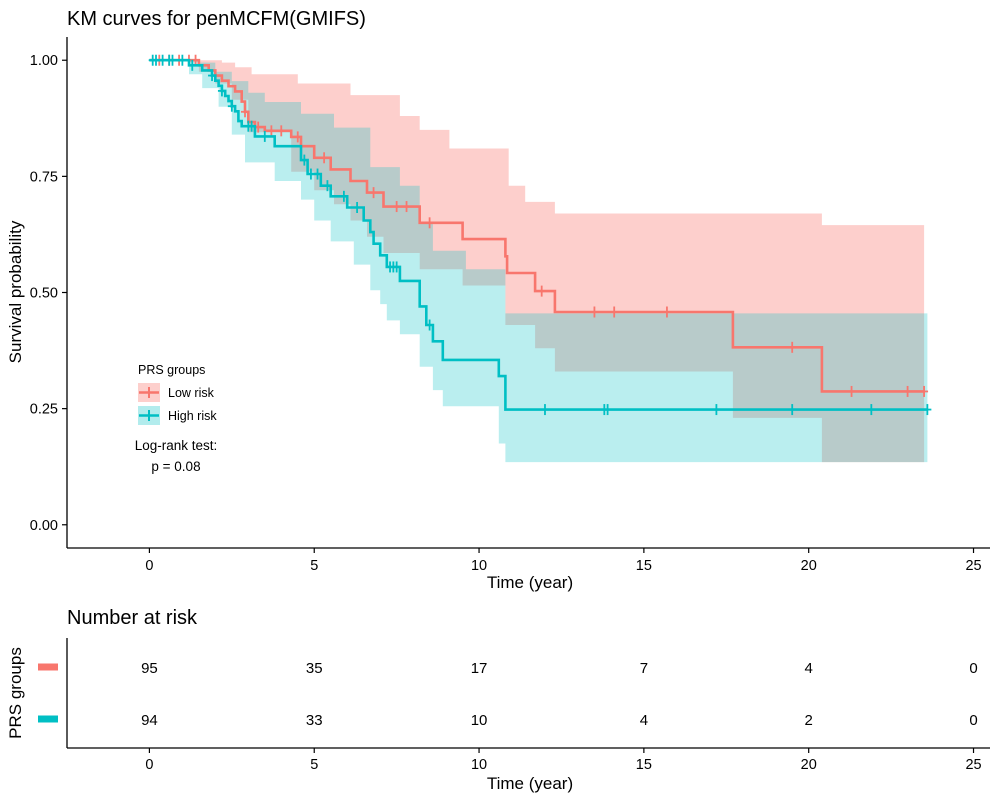 The image size is (1000, 800). What do you see at coordinates (175, 466) in the screenshot?
I see `logrank-pvalue: p = 0.08` at bounding box center [175, 466].